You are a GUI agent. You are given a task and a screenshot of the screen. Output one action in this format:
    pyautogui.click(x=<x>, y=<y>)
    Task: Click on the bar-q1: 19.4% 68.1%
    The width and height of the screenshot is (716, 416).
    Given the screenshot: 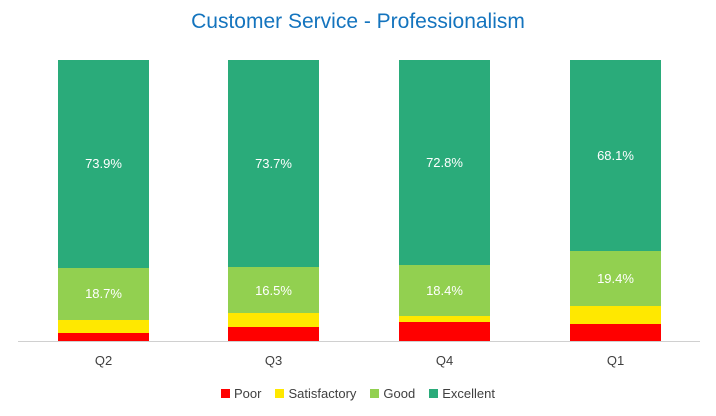 What is the action you would take?
    pyautogui.click(x=615, y=200)
    